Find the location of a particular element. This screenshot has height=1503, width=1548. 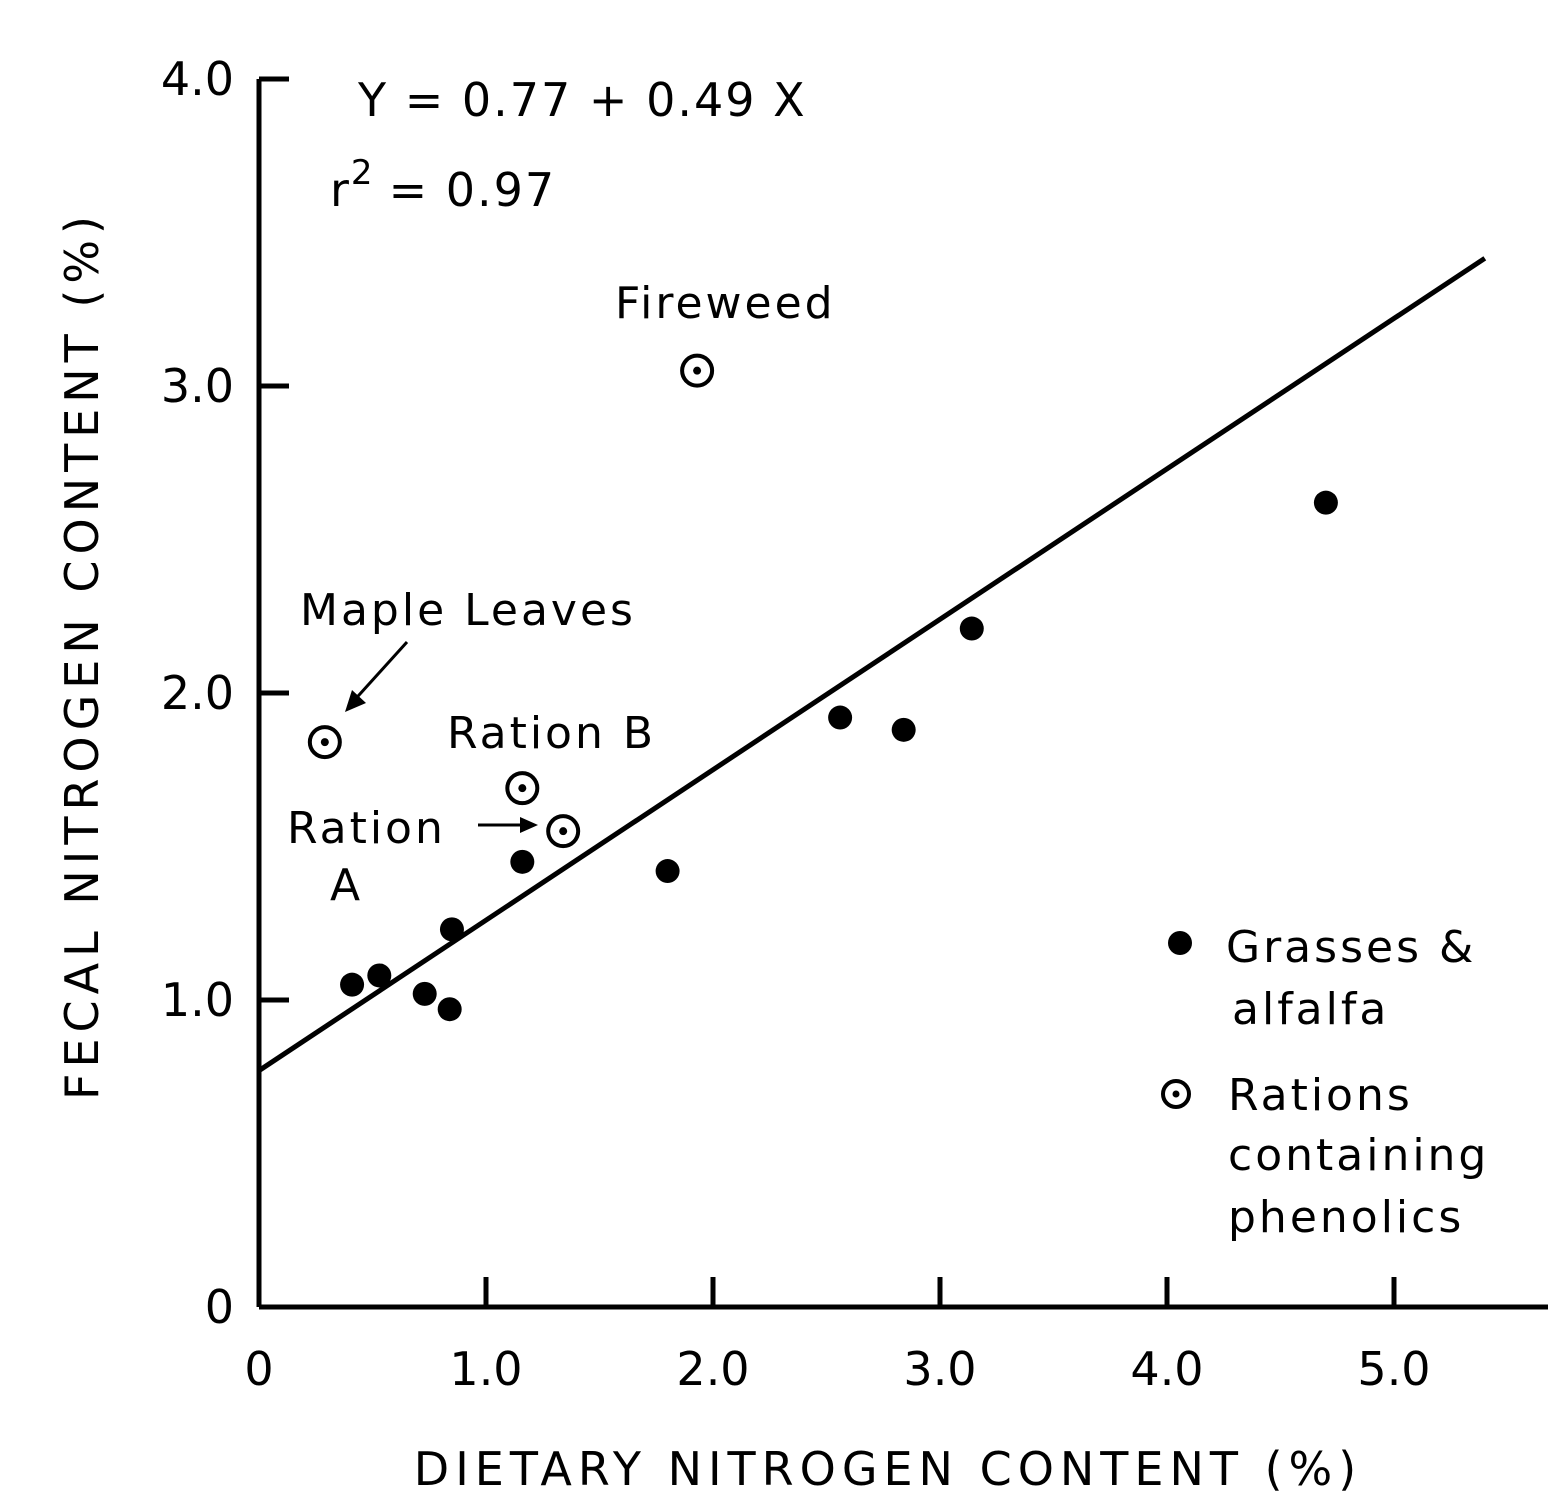

annotation-maple-leaves: Maple Leaves is located at coordinates (468, 610).